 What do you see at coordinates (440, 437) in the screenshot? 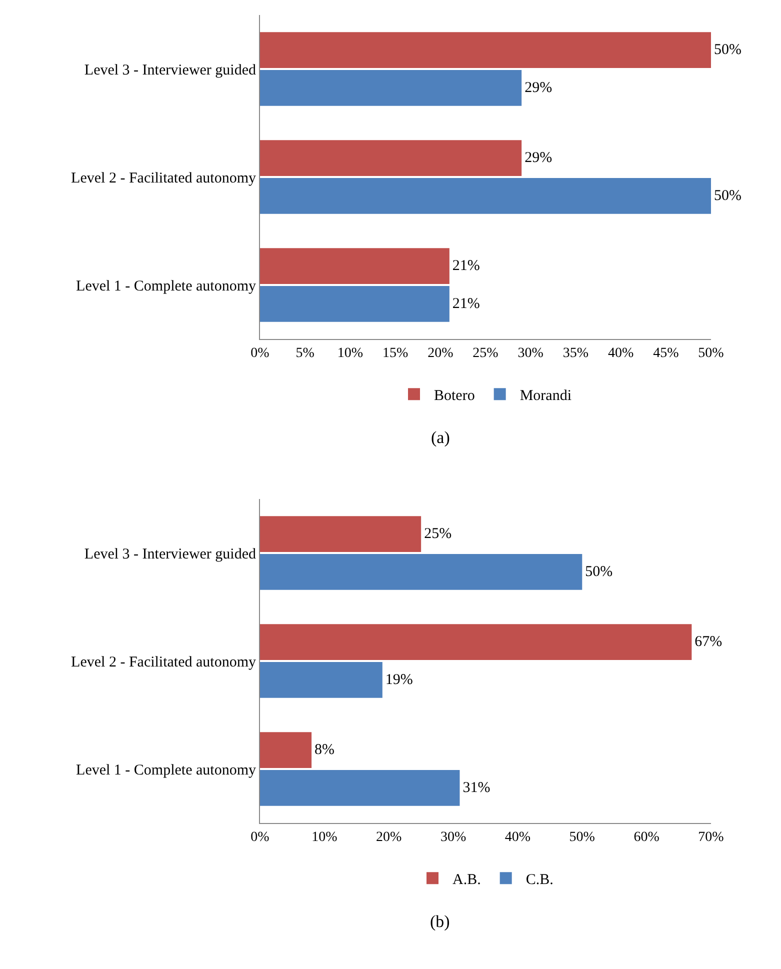
I see `text: (a)` at bounding box center [440, 437].